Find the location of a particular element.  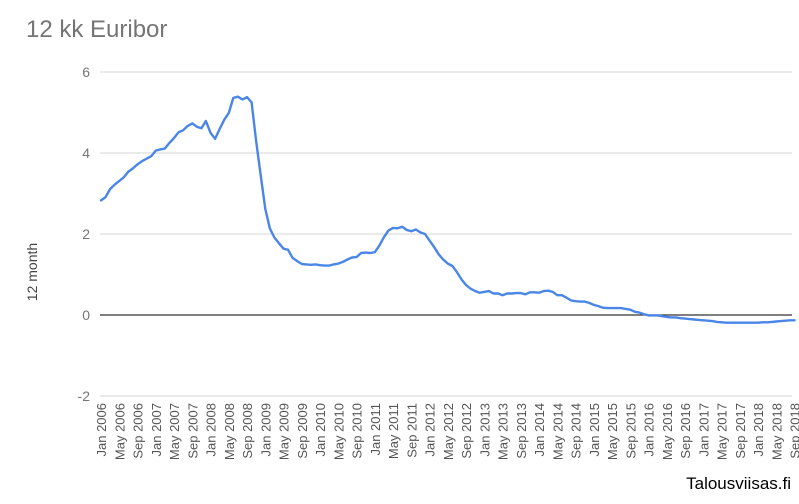

x-tick-label: May 2017 is located at coordinates (722, 431).